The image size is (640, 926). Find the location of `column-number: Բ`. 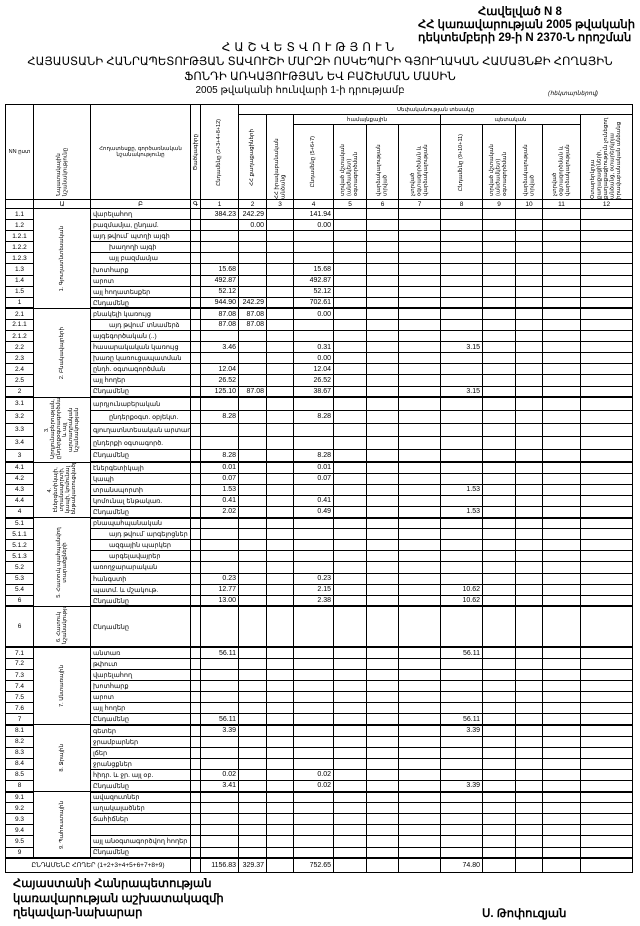

column-number: Բ is located at coordinates (140, 204).